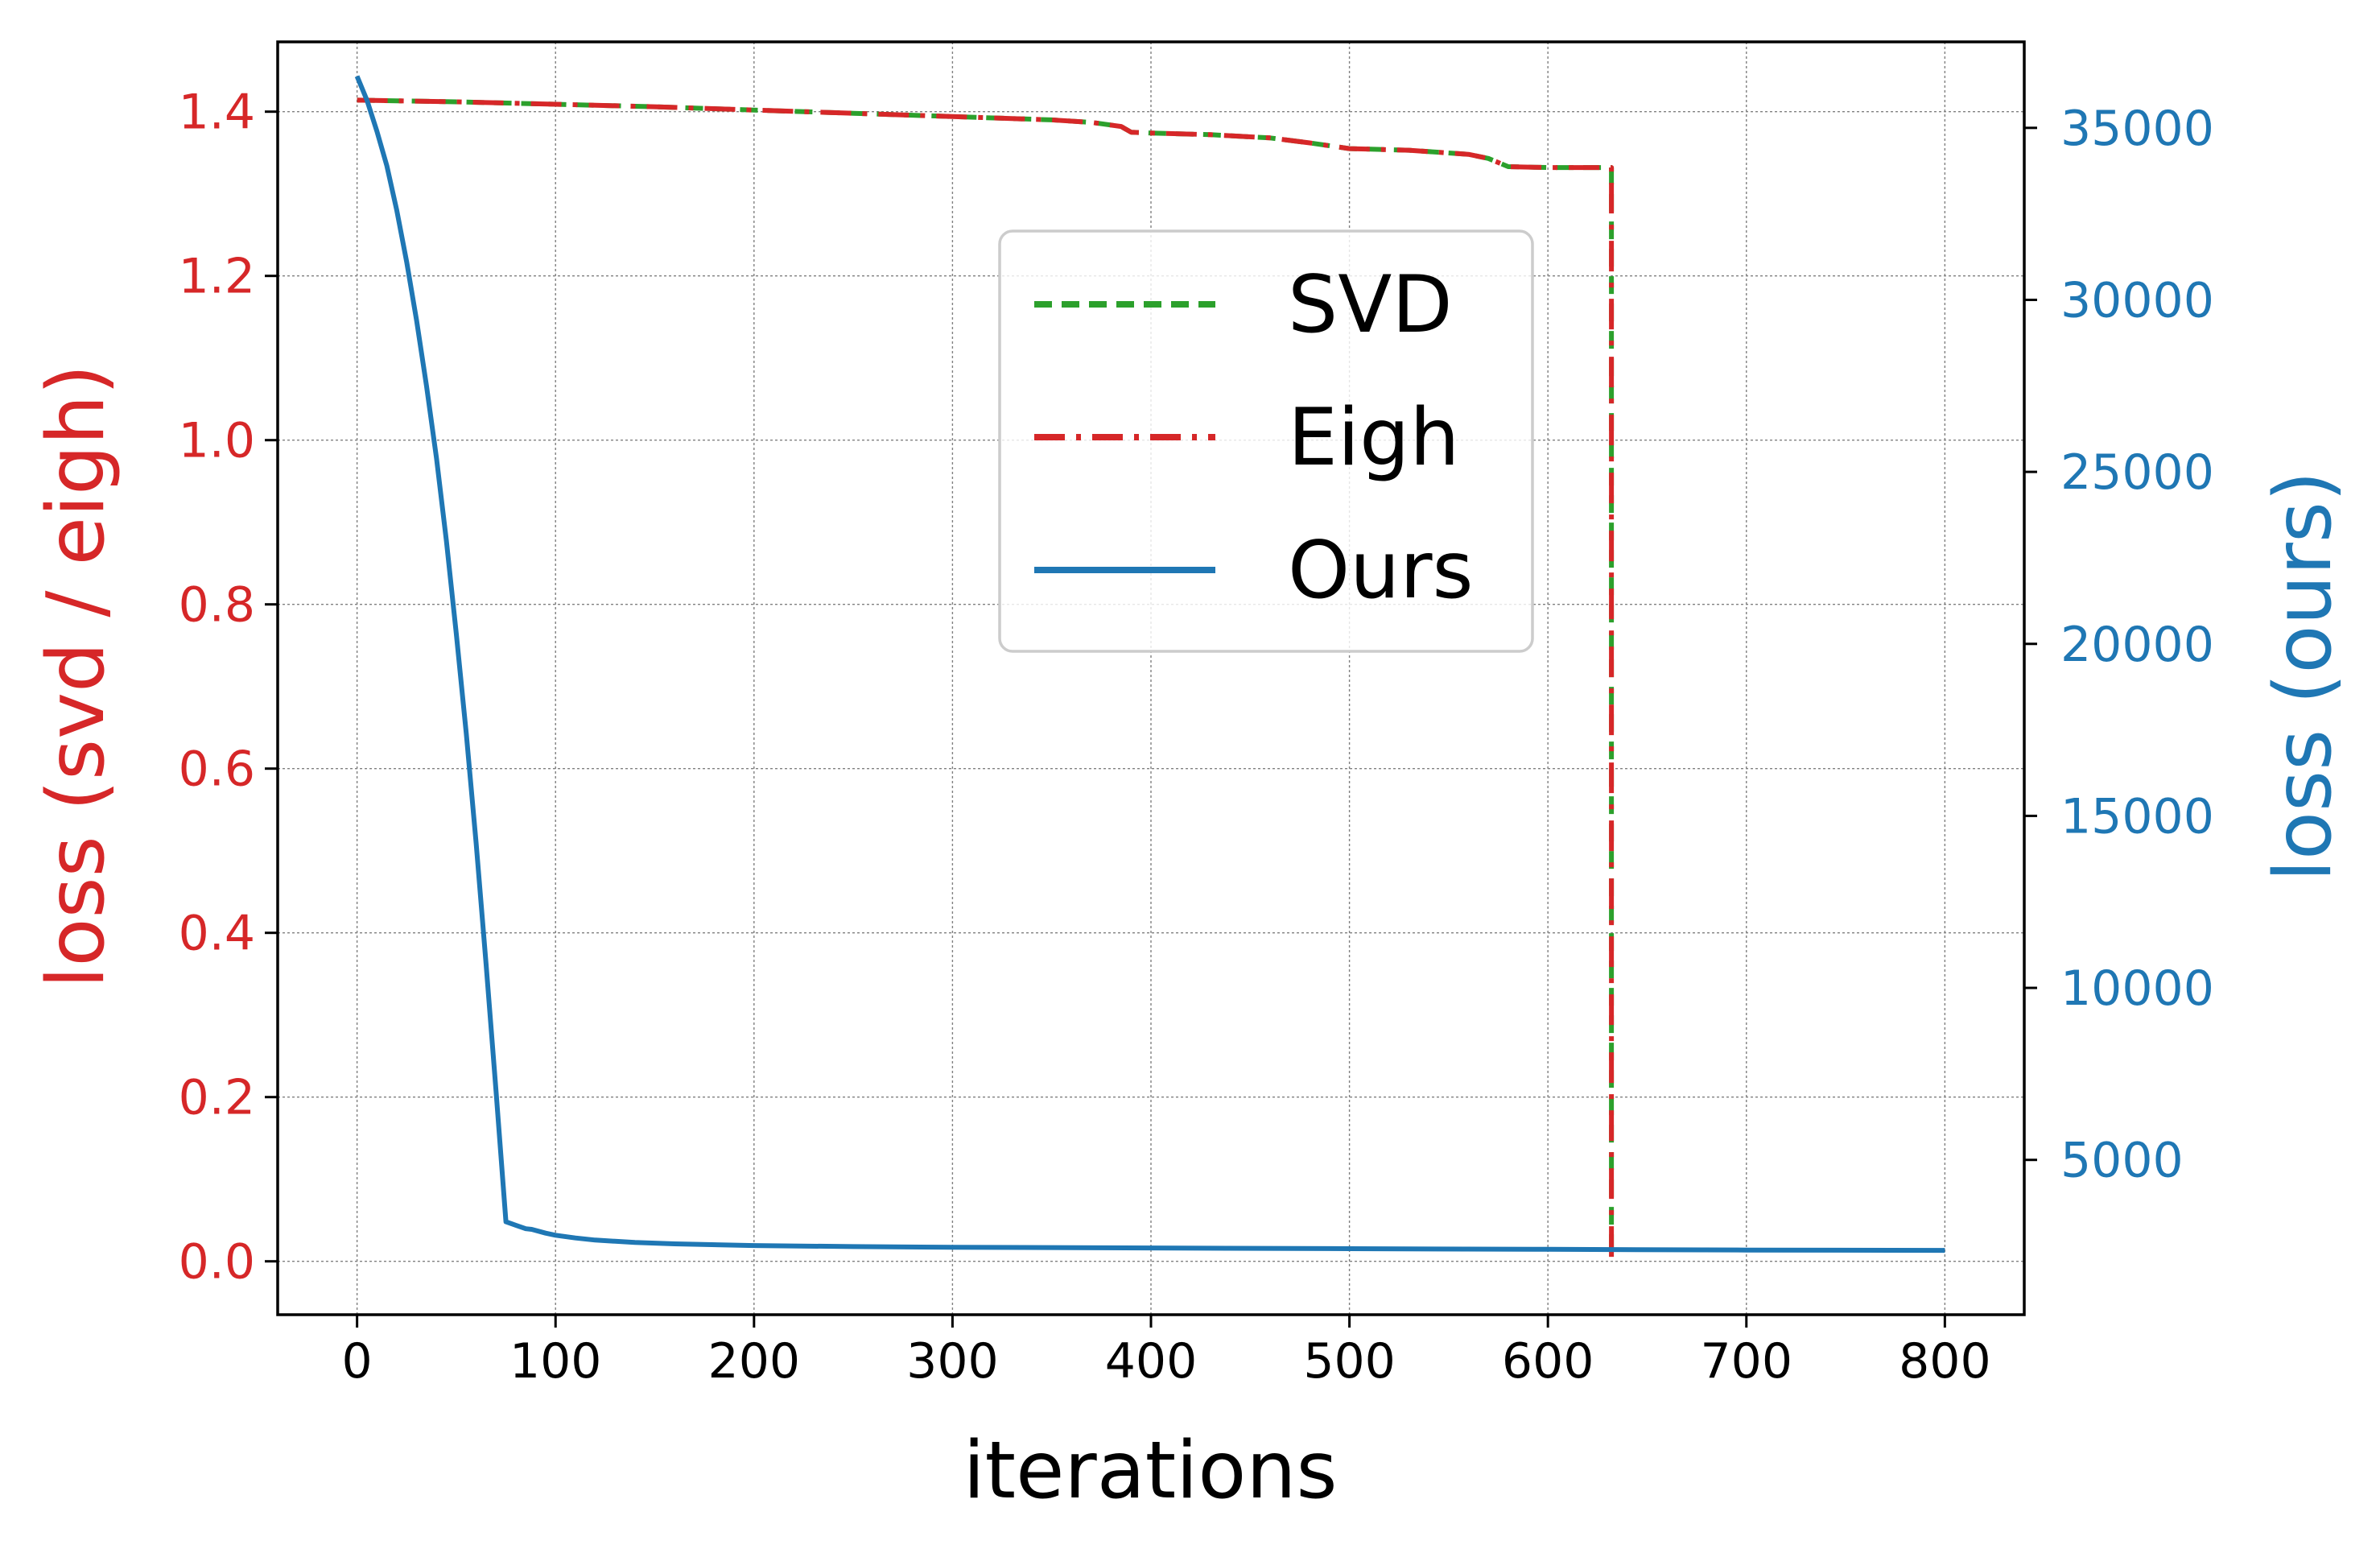 Image resolution: width=2380 pixels, height=1553 pixels. Describe the element at coordinates (1370, 305) in the screenshot. I see `legend-label-svd: SVD` at that location.